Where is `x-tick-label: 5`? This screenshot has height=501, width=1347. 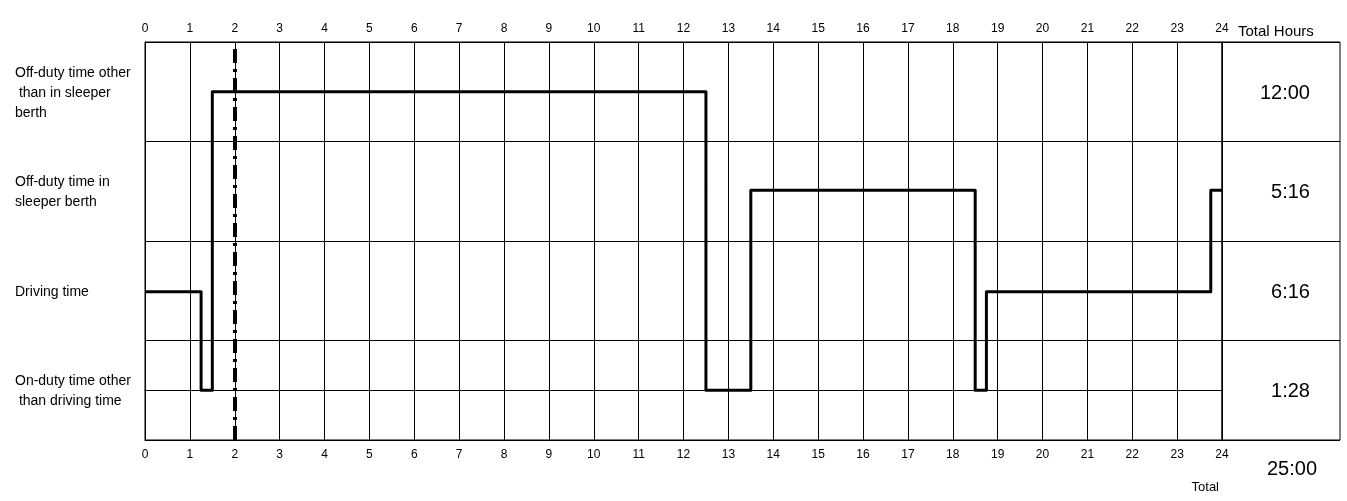
x-tick-label: 5 is located at coordinates (370, 454).